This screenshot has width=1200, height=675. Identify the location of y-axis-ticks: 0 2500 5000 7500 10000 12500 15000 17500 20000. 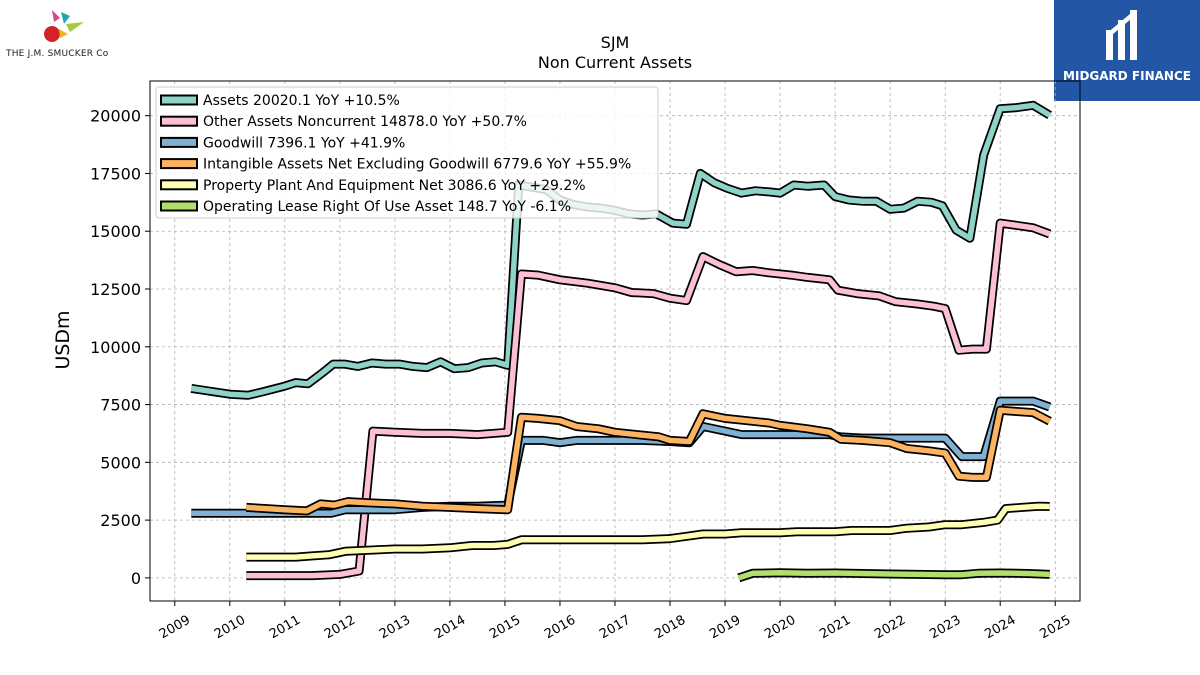
(120, 347).